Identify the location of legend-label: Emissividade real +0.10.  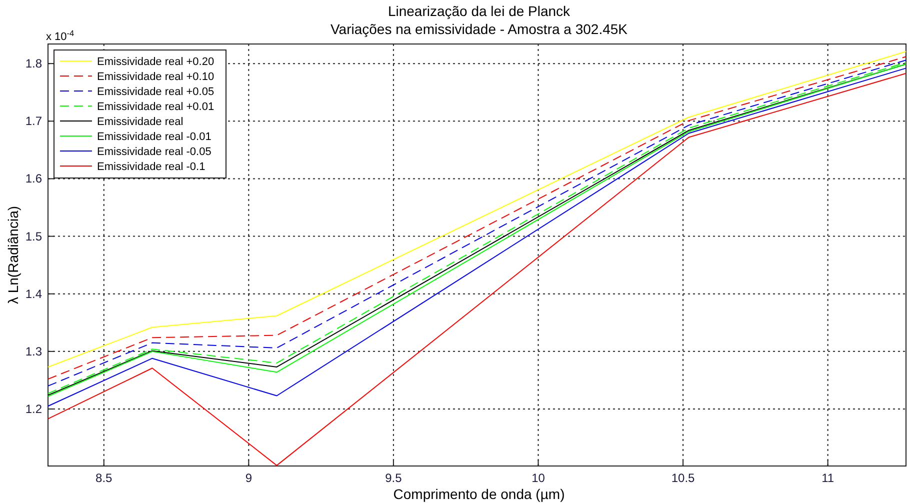
(155, 77).